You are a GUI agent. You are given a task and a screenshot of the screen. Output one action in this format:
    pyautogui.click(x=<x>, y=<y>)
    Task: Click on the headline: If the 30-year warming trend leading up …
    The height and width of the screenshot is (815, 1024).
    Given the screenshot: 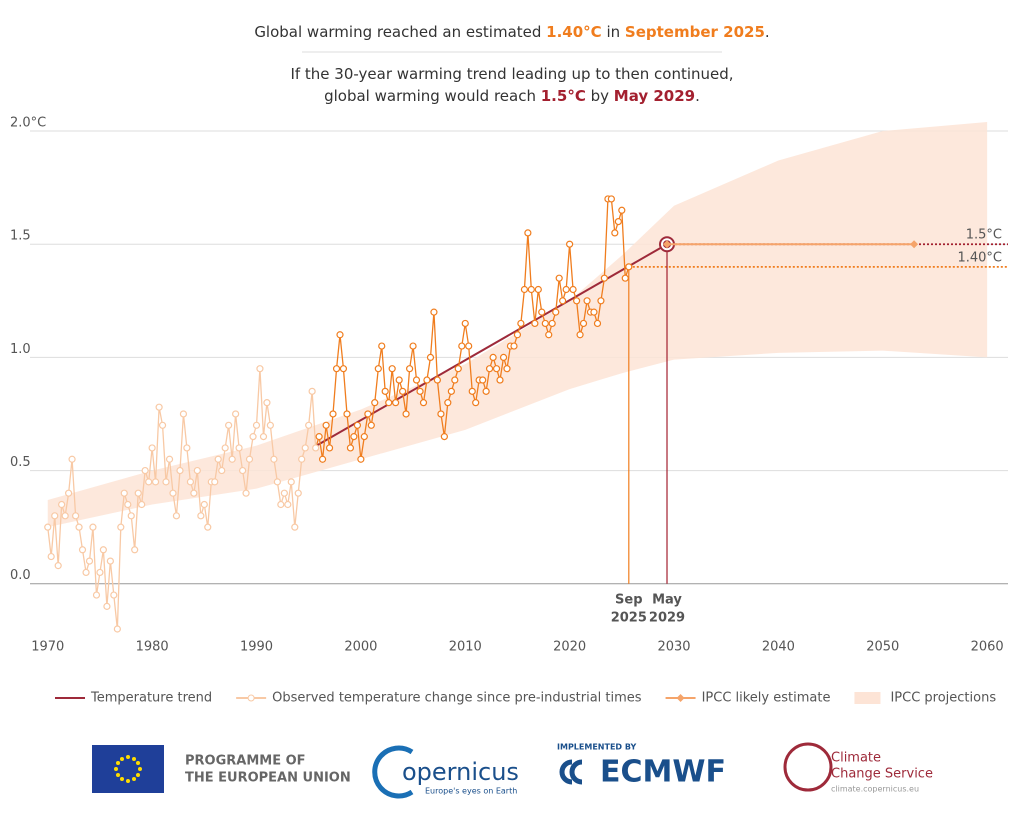 What is the action you would take?
    pyautogui.click(x=511, y=74)
    